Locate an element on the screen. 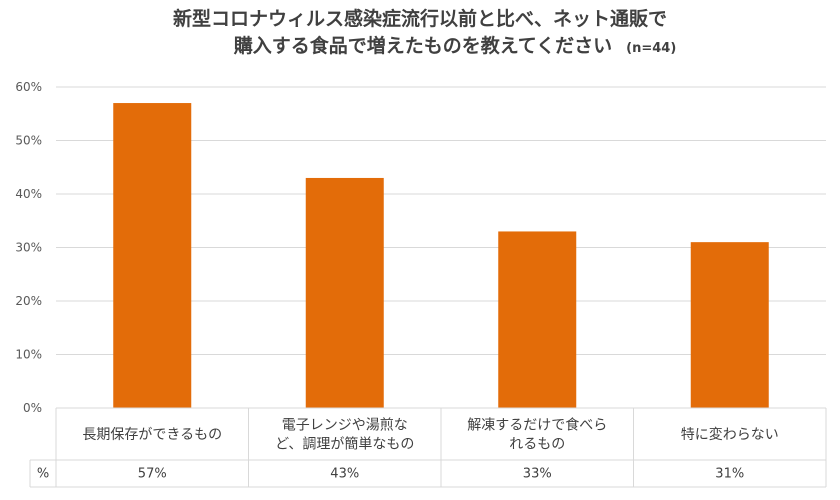 Image resolution: width=840 pixels, height=500 pixels. y-tick-label: 50% is located at coordinates (28, 141).